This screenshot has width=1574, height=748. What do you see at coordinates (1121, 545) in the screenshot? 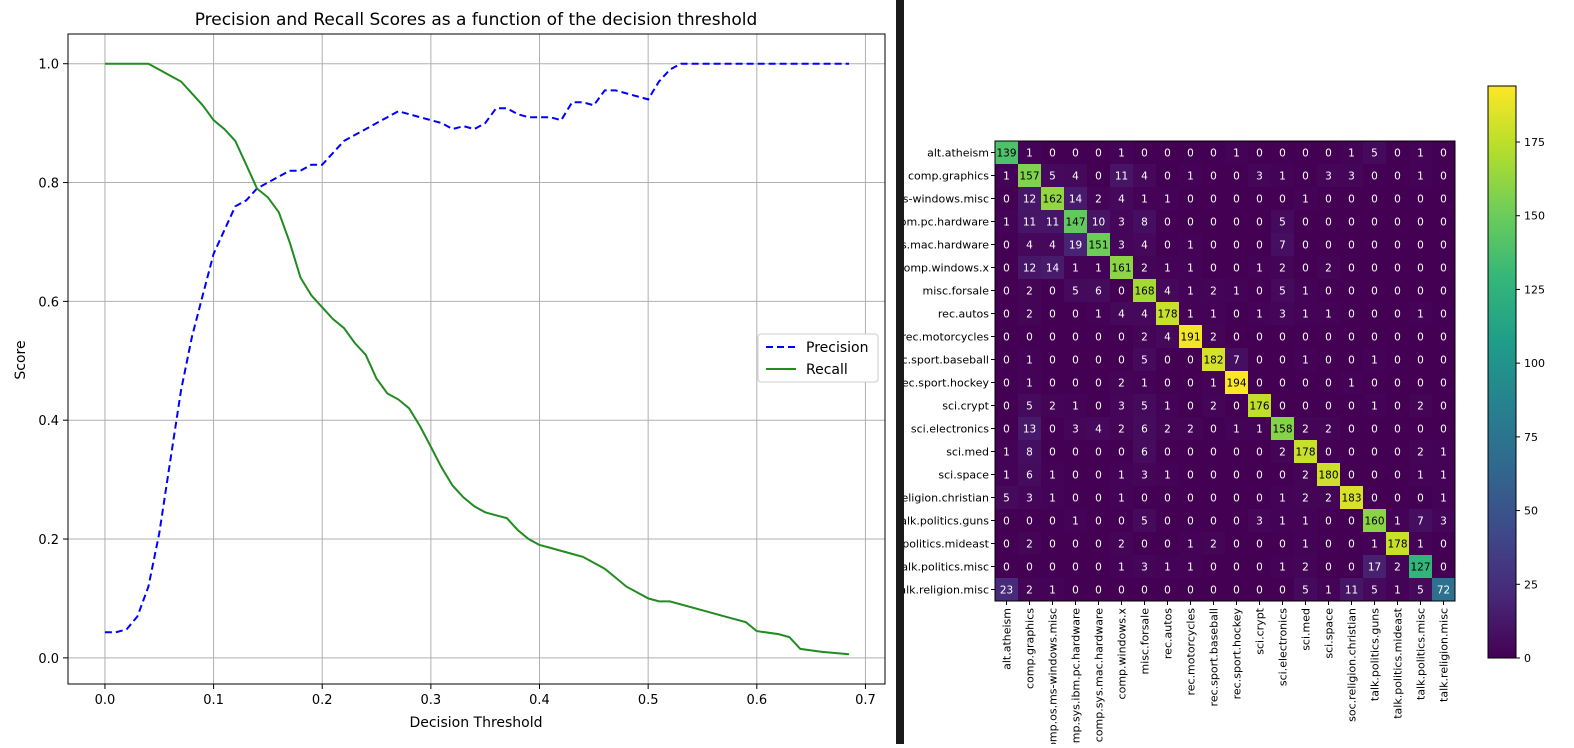
I see `cell-value: 2` at bounding box center [1121, 545].